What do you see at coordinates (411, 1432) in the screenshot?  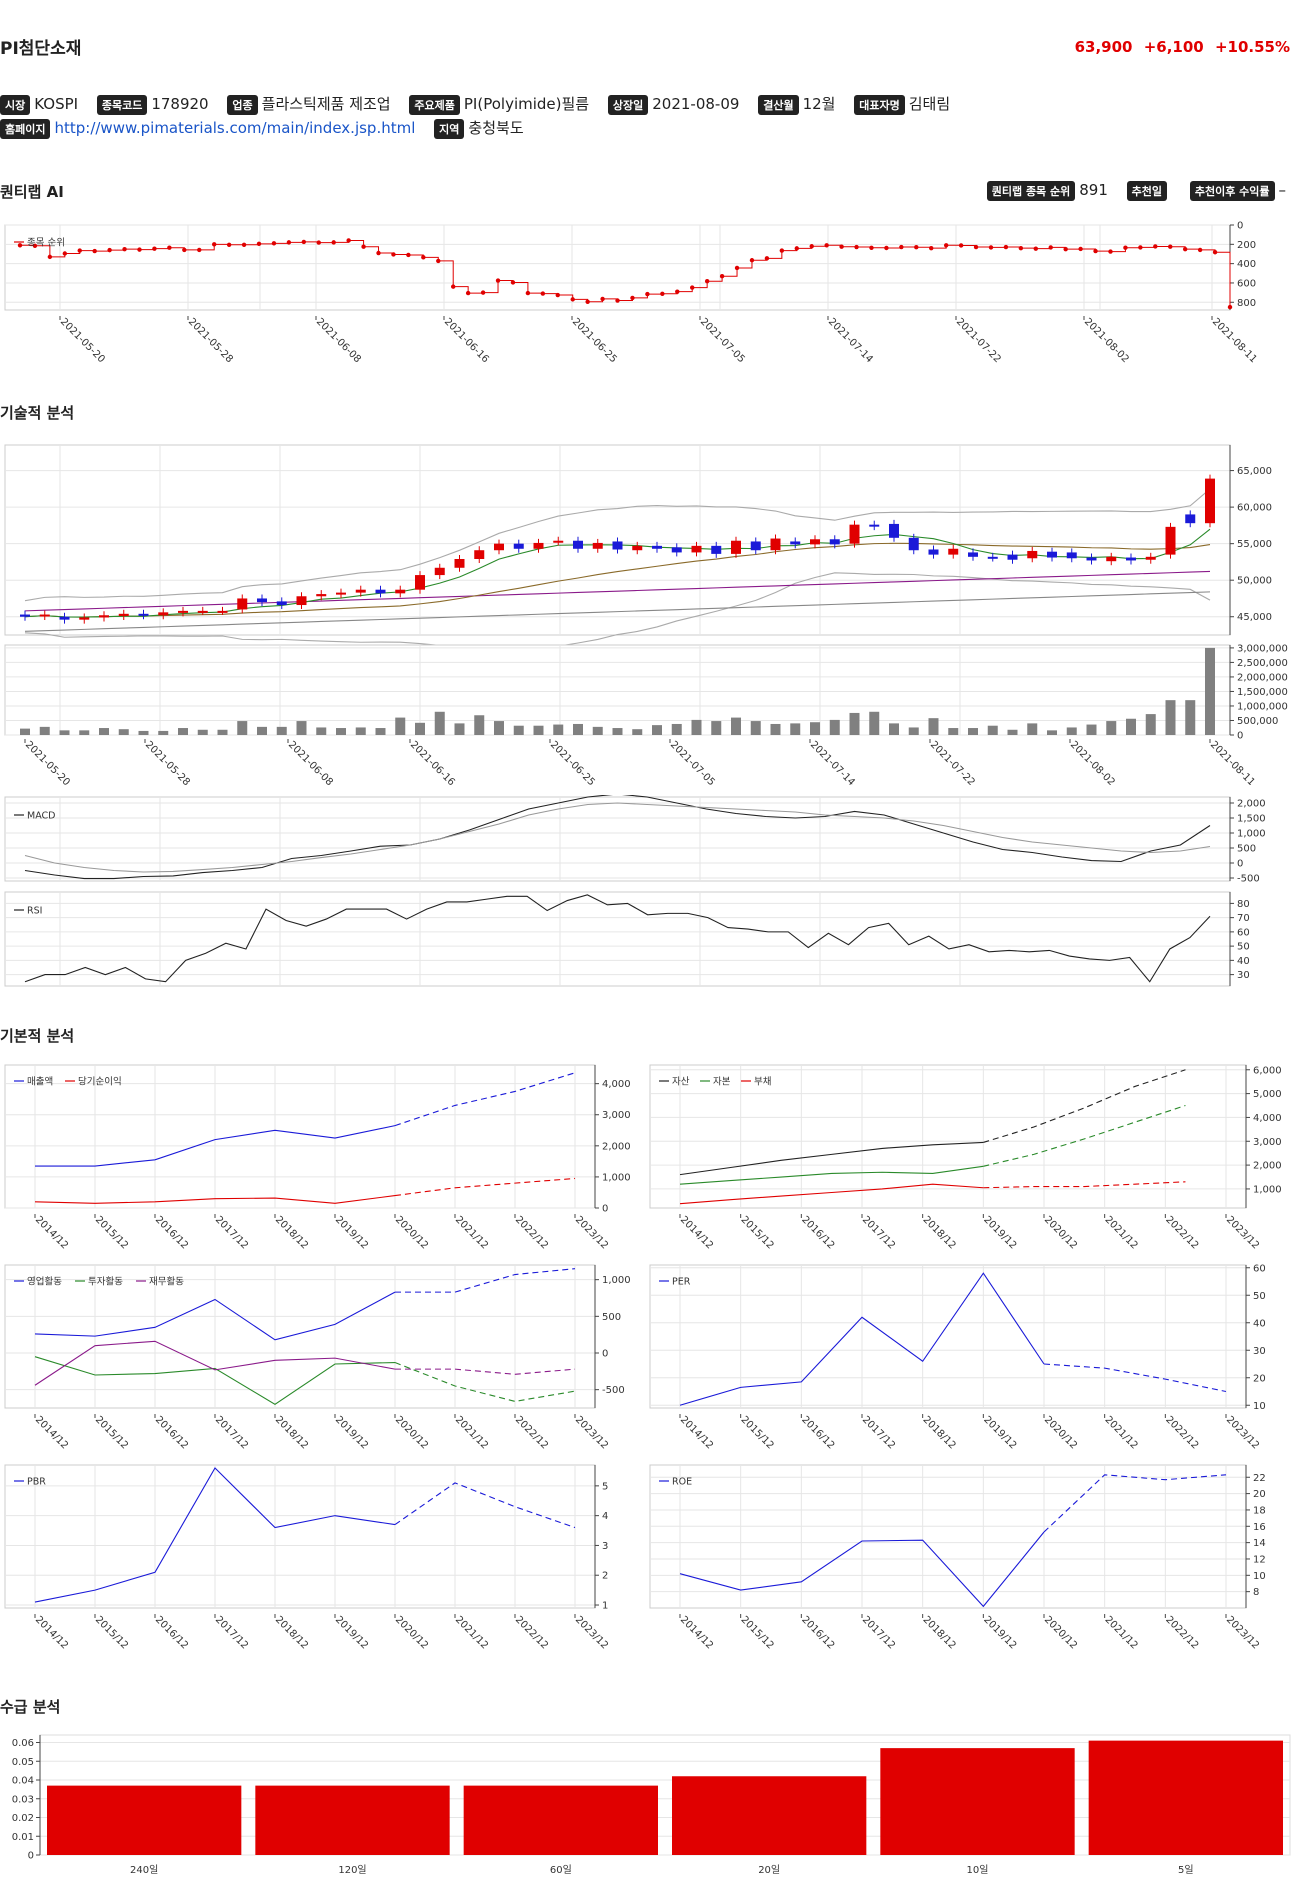 I see `x-tick-label: 2020/12` at bounding box center [411, 1432].